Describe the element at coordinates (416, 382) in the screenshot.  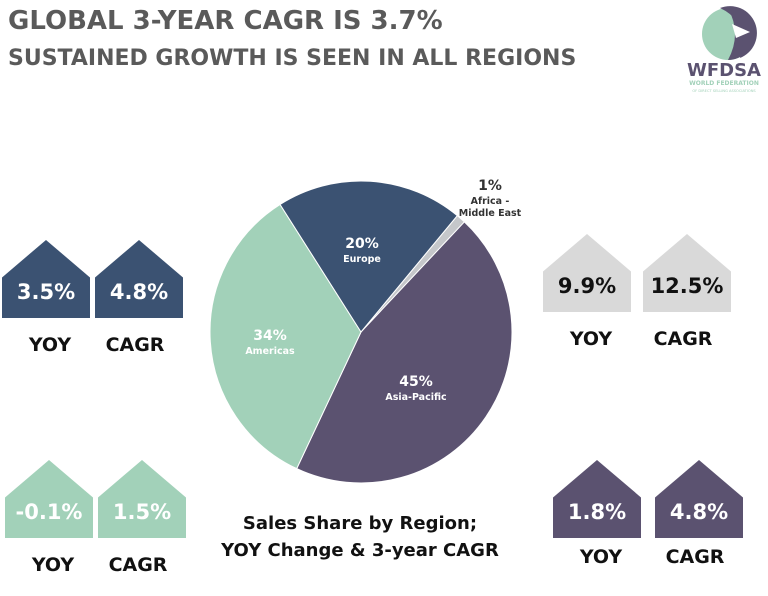
I see `slice-value-label: 45%` at that location.